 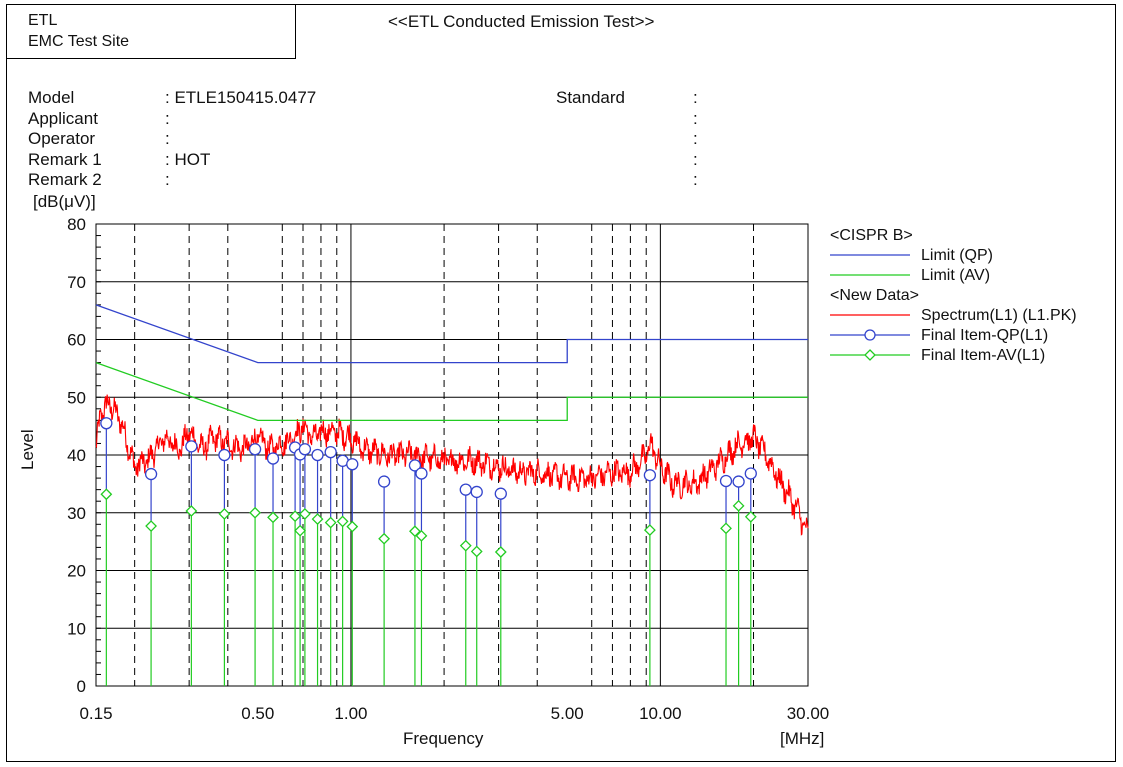 I want to click on standard-value-3: :, so click(x=695, y=159).